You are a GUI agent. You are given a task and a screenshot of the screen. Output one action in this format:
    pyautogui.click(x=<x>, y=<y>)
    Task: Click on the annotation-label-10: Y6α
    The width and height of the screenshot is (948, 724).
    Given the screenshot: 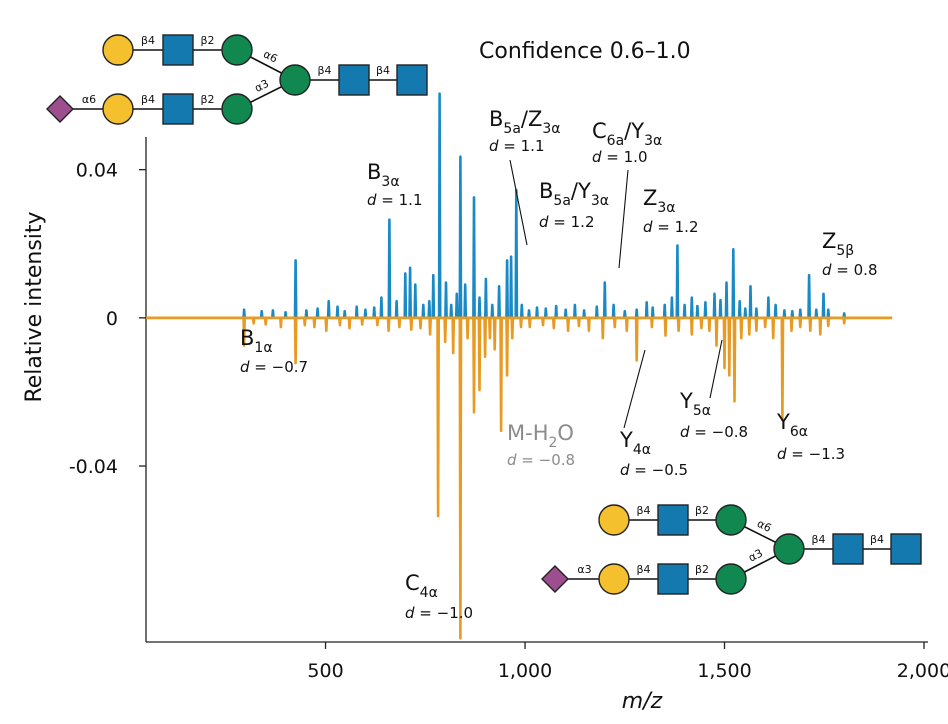 What is the action you would take?
    pyautogui.click(x=792, y=425)
    